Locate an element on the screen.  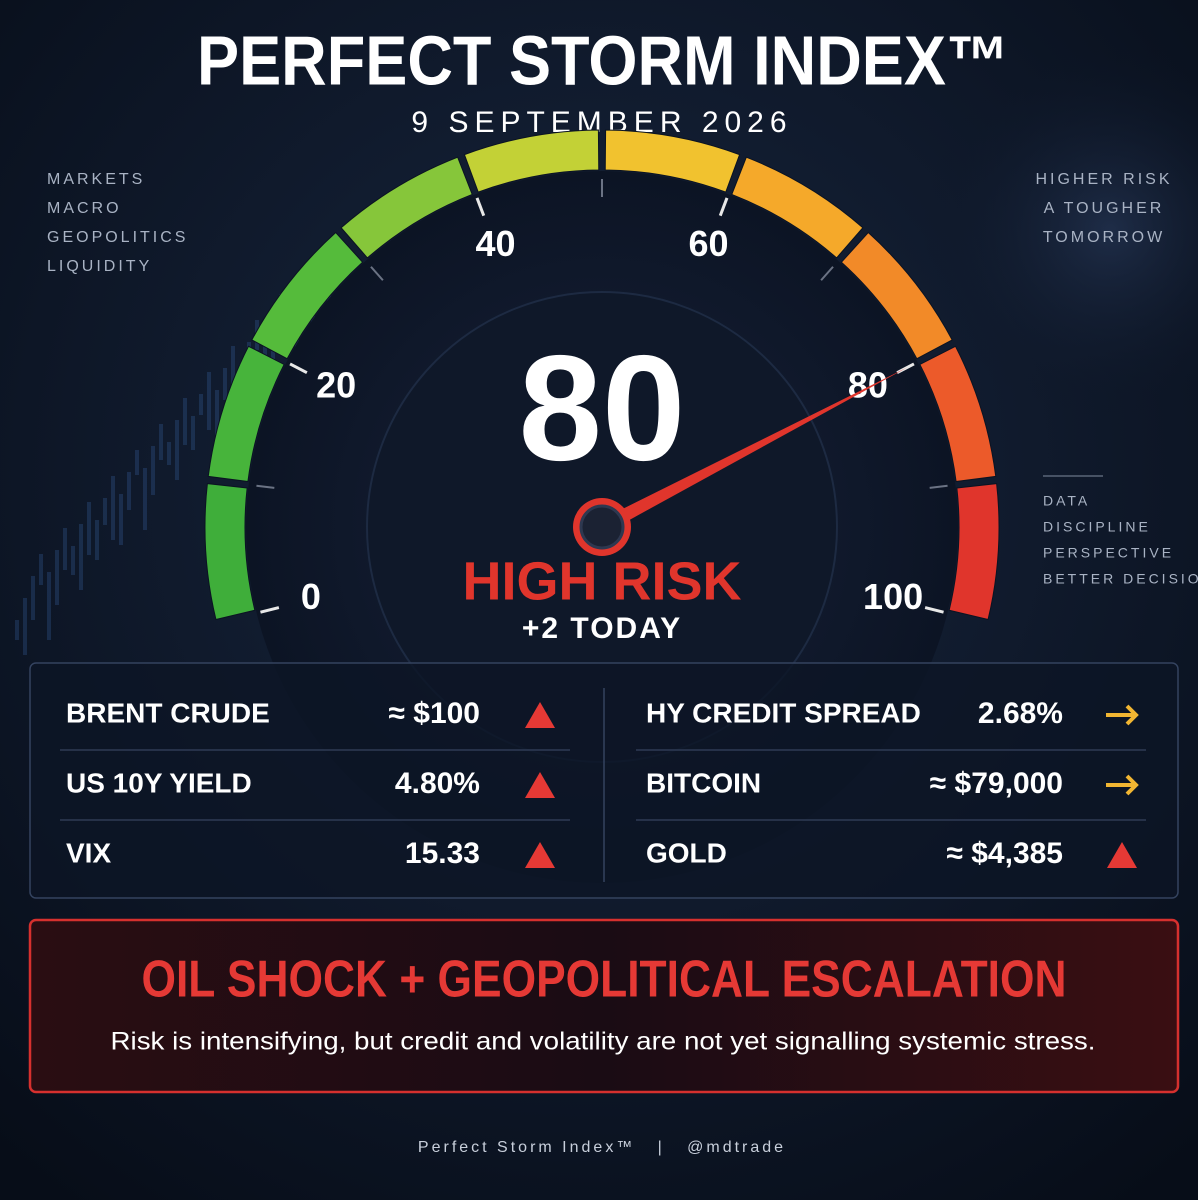
indicator-name: HY CREDIT SPREAD is located at coordinates (783, 712).